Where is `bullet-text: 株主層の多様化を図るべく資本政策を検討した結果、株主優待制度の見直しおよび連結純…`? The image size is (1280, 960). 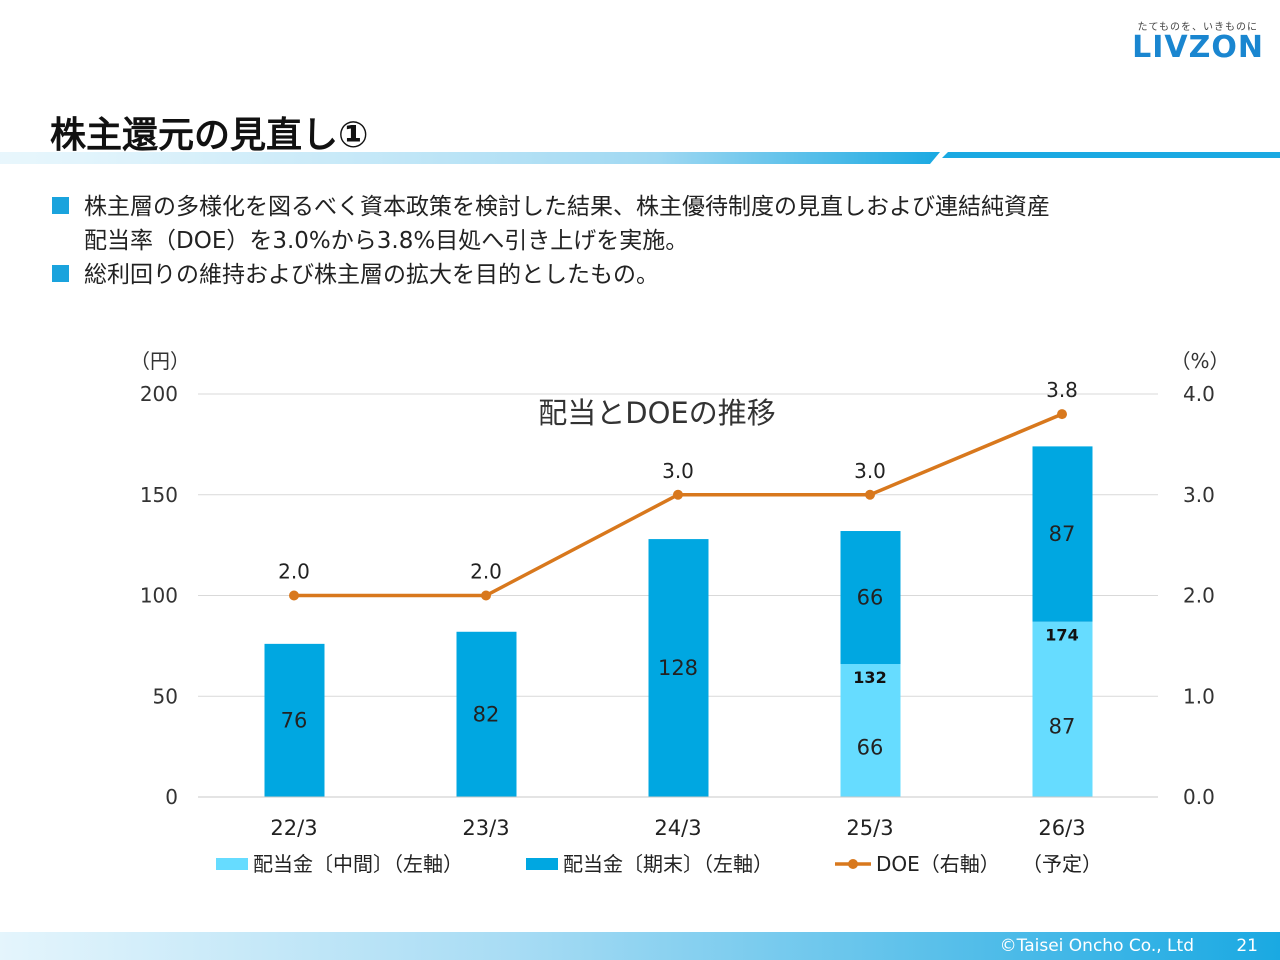 bullet-text: 株主層の多様化を図るべく資本政策を検討した結果、株主優待制度の見直しおよび連結純… is located at coordinates (567, 207).